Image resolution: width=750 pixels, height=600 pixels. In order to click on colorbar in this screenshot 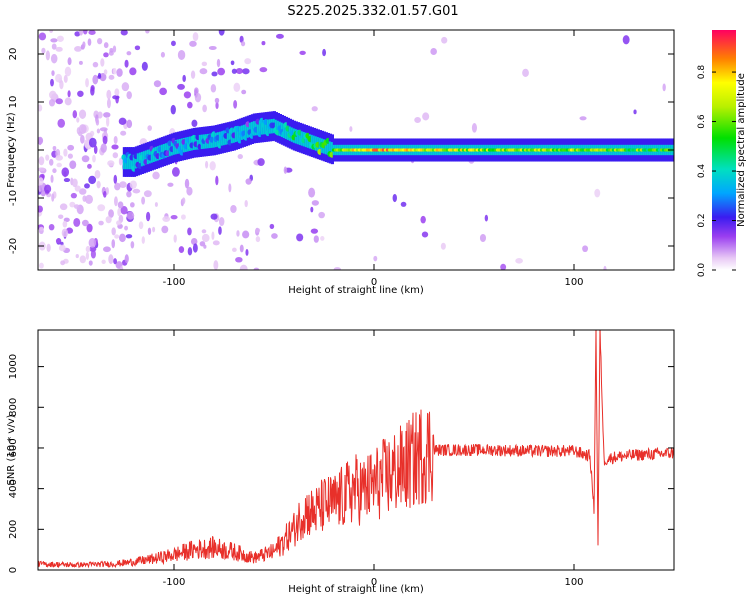, I will do `click(724, 150)`.